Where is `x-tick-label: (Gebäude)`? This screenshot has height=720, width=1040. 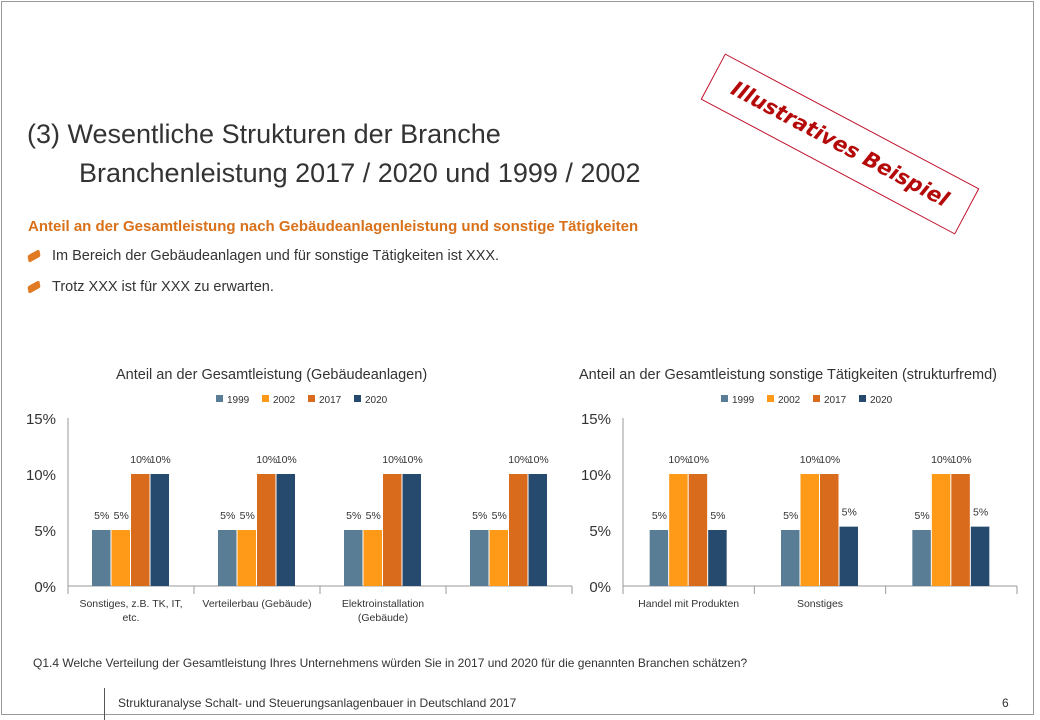 x-tick-label: (Gebäude) is located at coordinates (383, 618).